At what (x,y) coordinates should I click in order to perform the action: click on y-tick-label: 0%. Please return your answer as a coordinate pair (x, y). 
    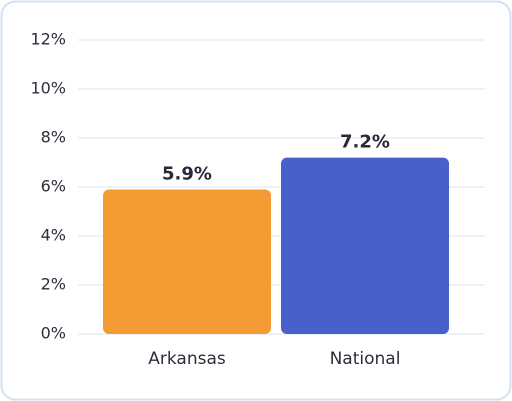
    Looking at the image, I should click on (53, 333).